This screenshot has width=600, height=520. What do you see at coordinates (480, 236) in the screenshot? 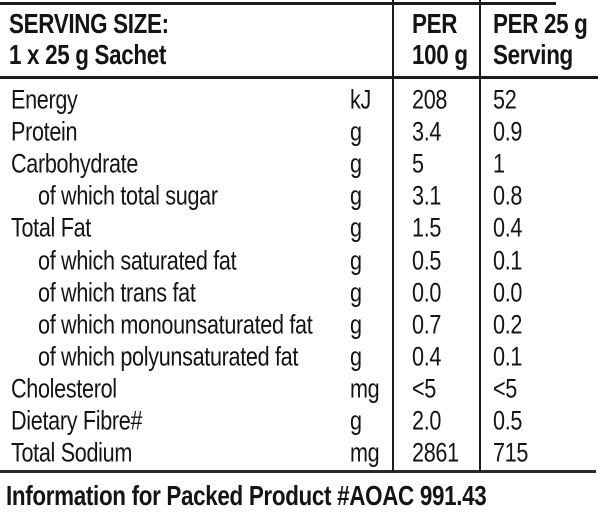
I see `column-divider-per25` at bounding box center [480, 236].